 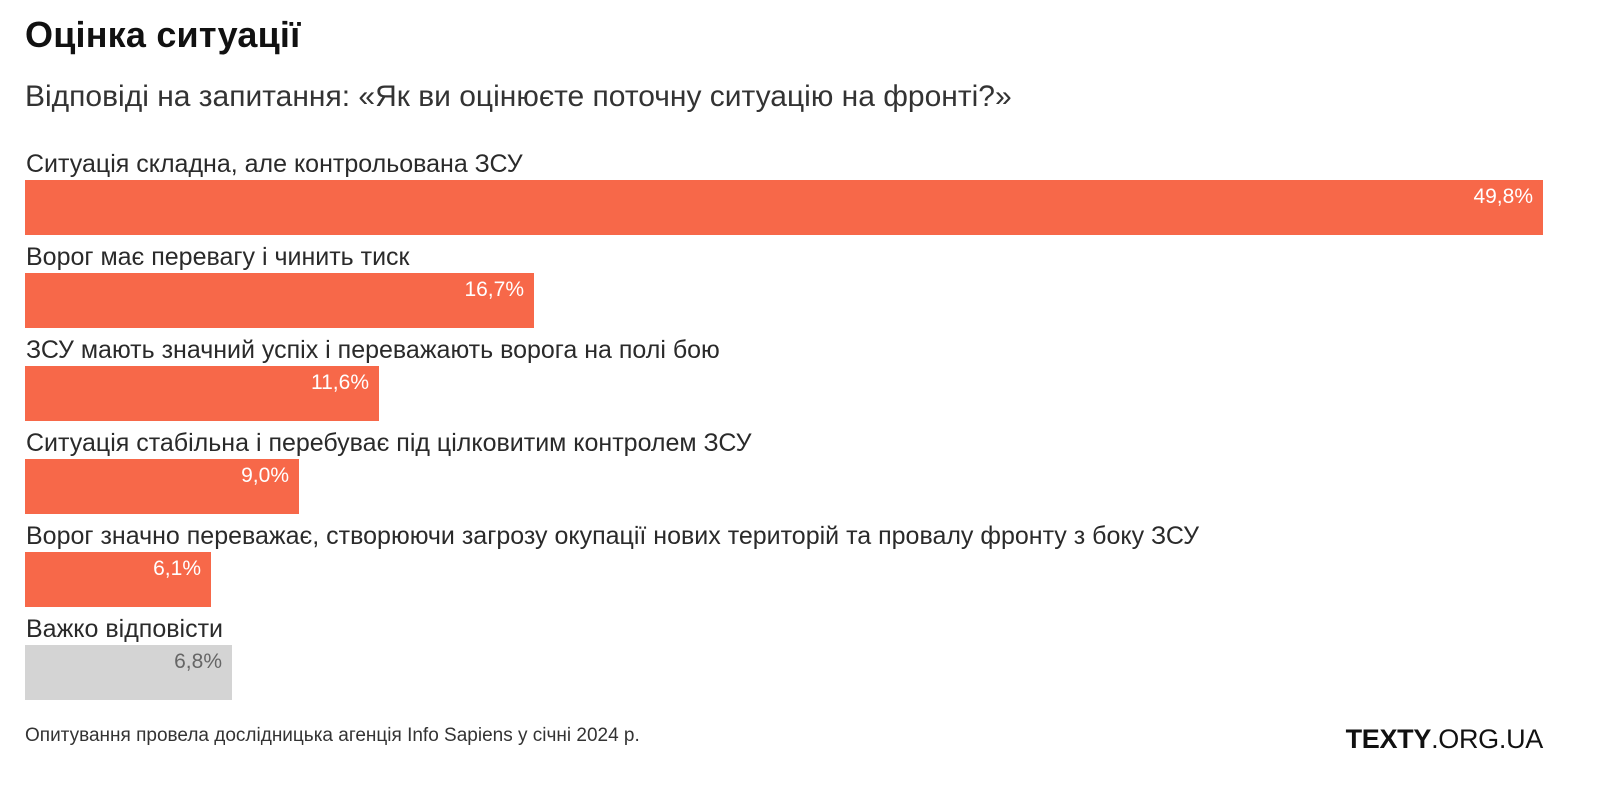 I want to click on bar-row: Ворог має перевагу і чинить тиск 16,7%, so click(x=784, y=288).